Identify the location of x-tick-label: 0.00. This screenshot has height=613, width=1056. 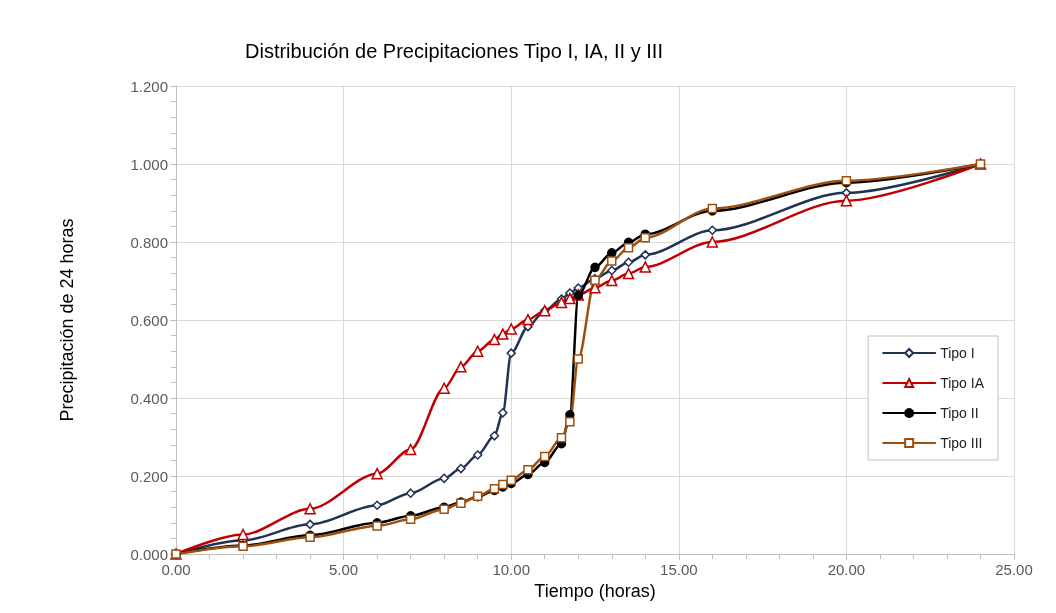
(176, 569).